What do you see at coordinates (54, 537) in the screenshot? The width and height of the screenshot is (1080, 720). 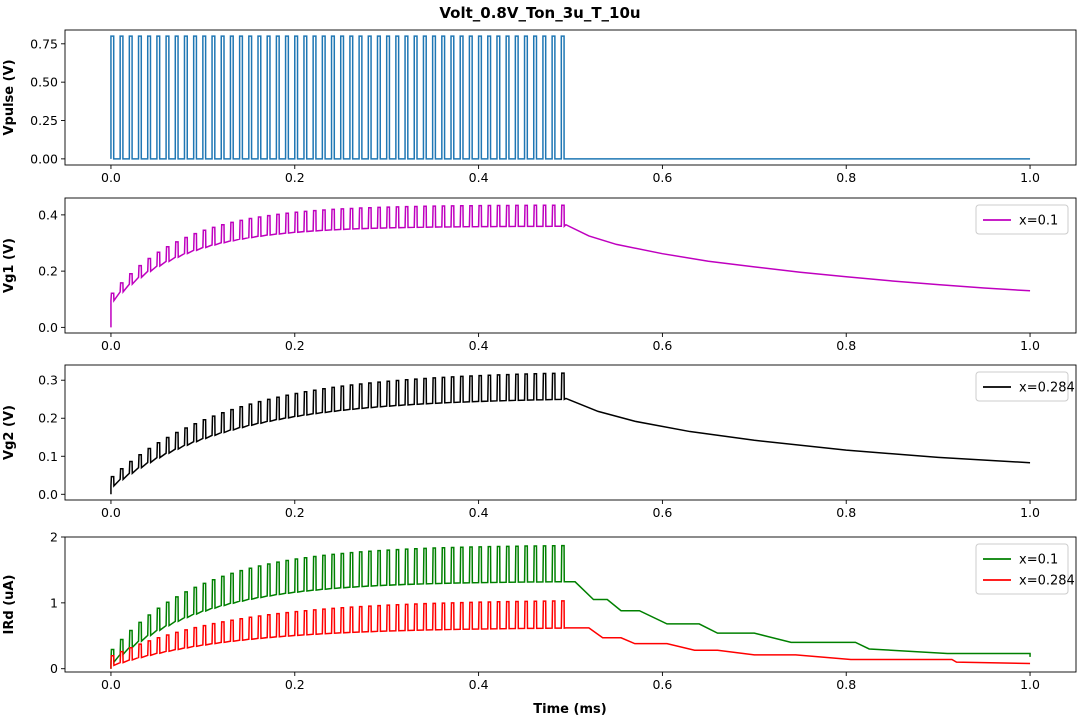 I see `y-tick-label: 2` at bounding box center [54, 537].